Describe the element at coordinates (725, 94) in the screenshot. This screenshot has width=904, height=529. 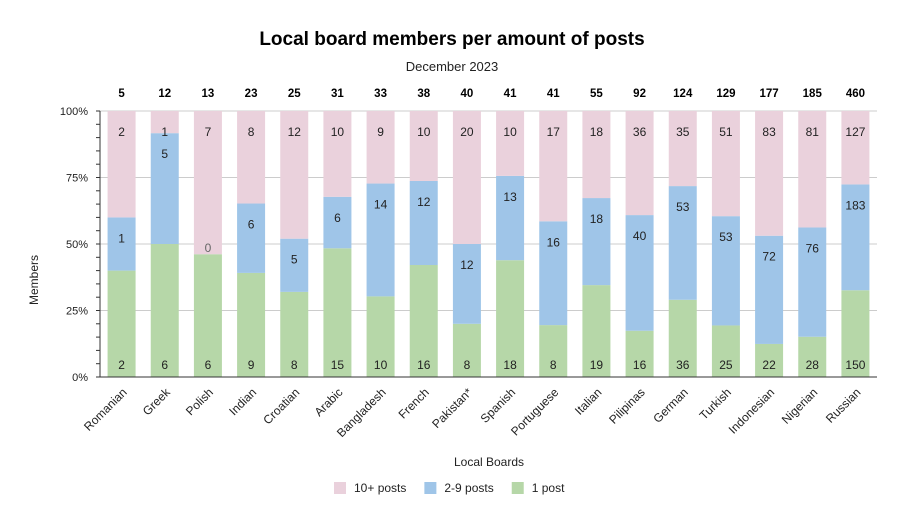
I see `total-label: 129` at that location.